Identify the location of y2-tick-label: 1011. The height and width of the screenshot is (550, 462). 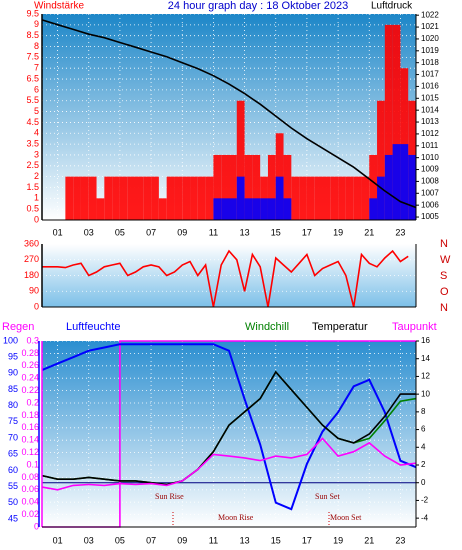
(430, 145).